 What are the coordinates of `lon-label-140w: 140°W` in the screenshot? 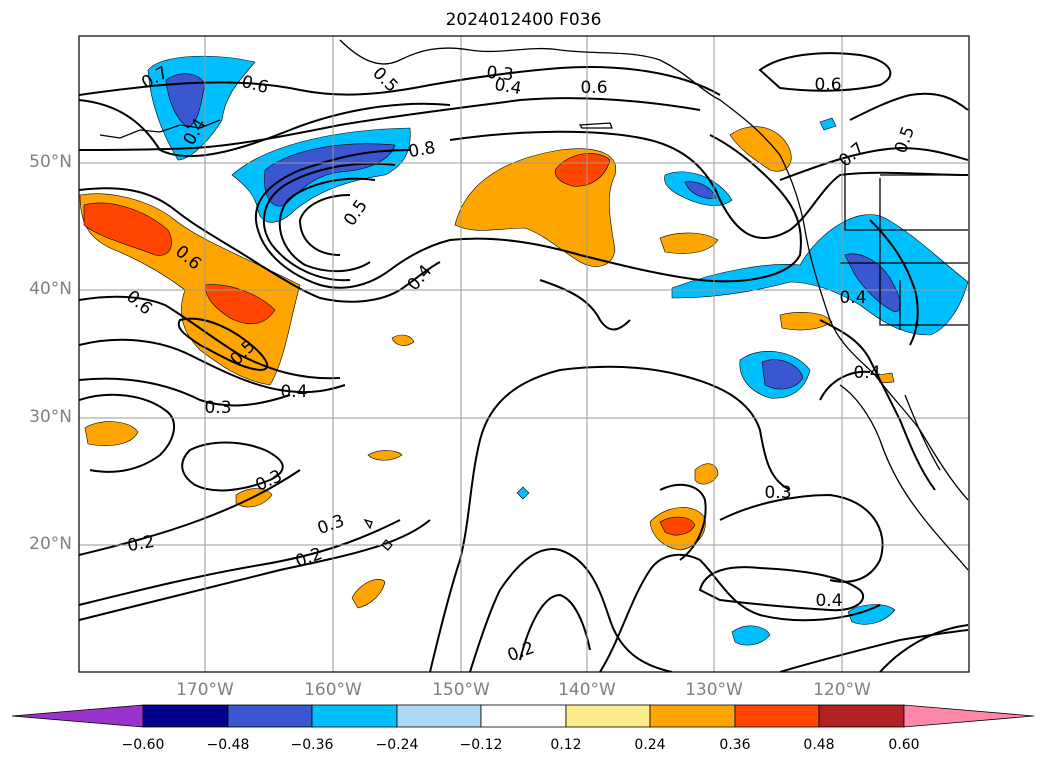 It's located at (587, 690).